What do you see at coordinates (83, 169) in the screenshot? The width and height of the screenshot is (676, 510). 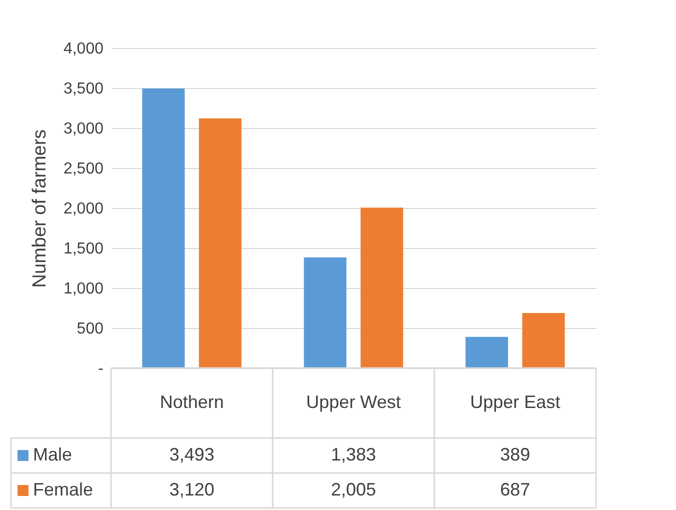 I see `y-tick-label: 2,500` at bounding box center [83, 169].